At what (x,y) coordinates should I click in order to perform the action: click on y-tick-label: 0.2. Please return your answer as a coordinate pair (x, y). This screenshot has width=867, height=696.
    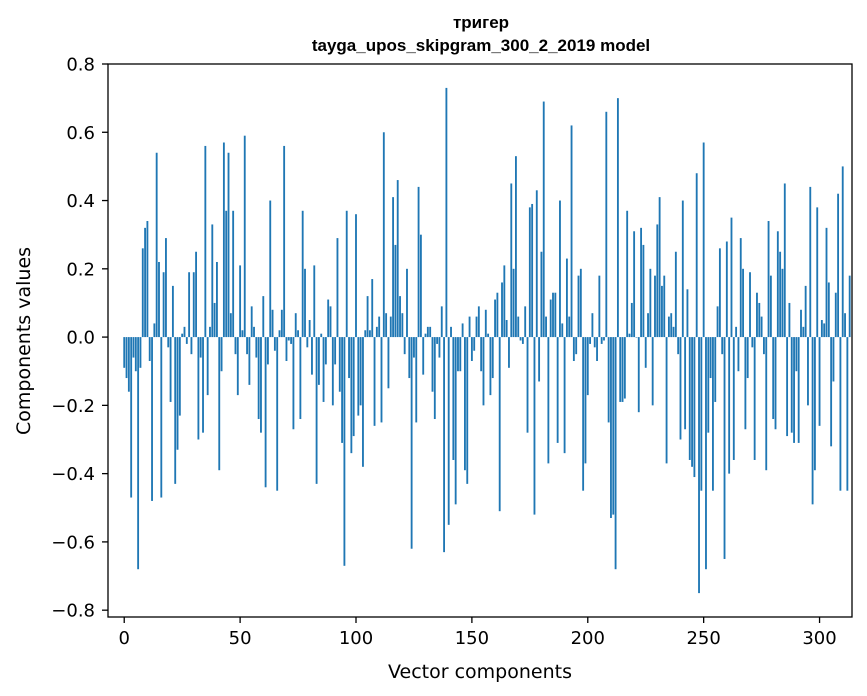
    Looking at the image, I should click on (80, 269).